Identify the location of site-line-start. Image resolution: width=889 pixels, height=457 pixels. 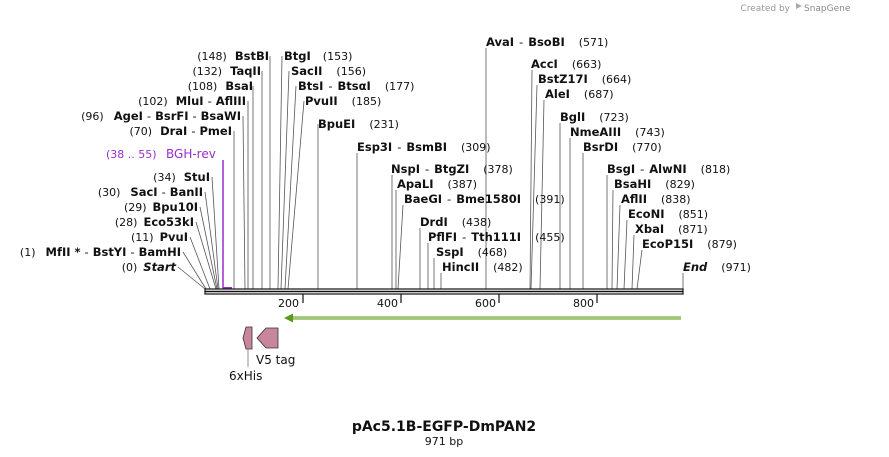
(191, 278).